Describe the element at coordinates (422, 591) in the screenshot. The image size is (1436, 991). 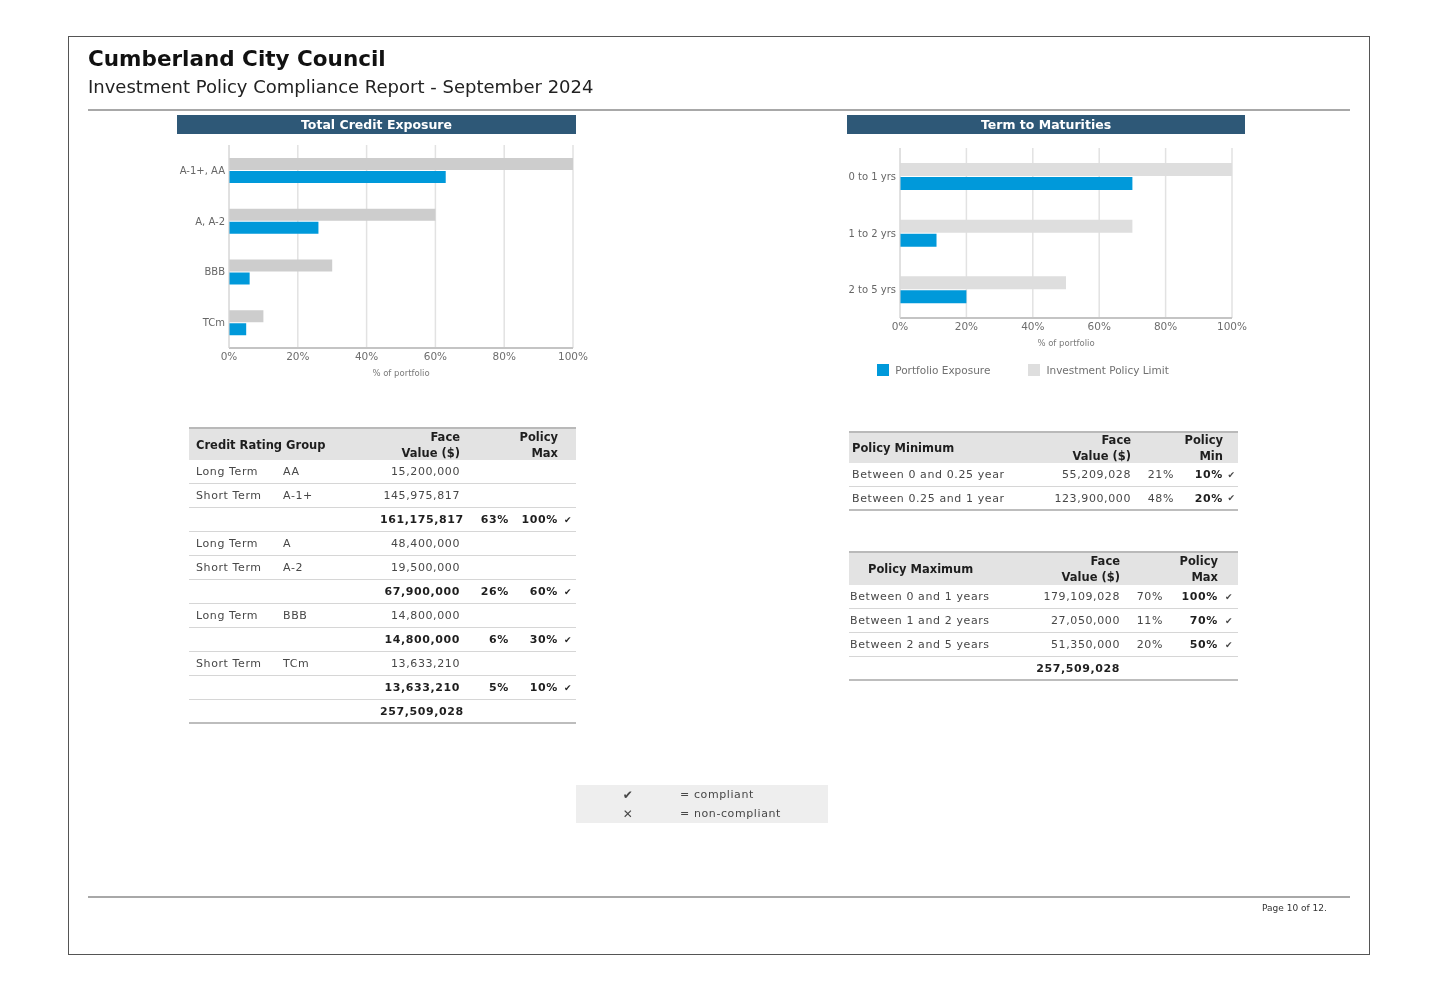
I see `text: 67,900,000` at that location.